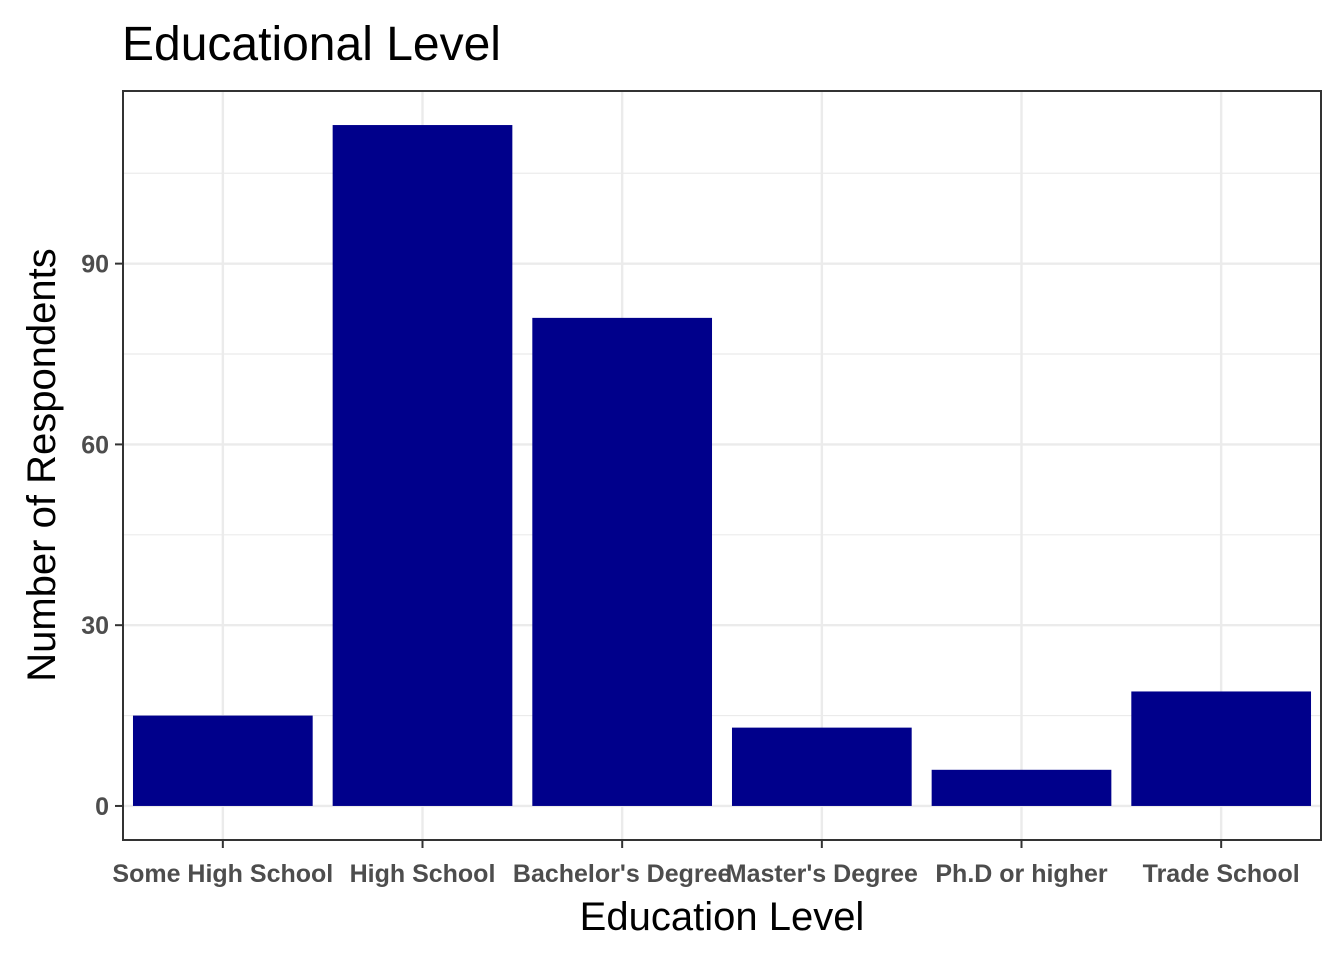 The image size is (1344, 960). I want to click on y-tick-label: 90, so click(95, 265).